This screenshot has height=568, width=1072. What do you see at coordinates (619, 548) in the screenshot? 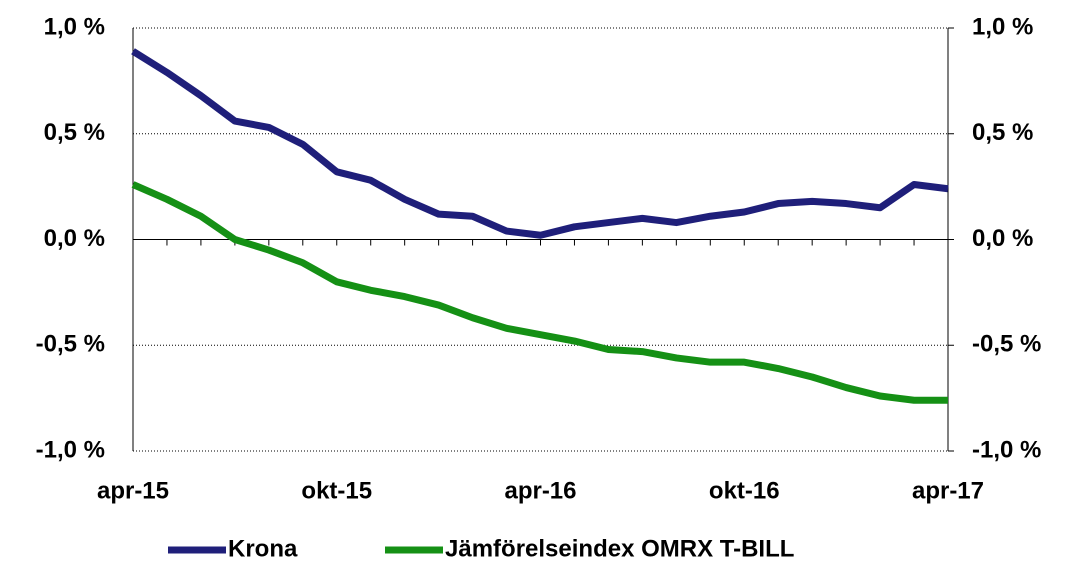
I see `legend-label: Jämförelseindex OMRX T-BILL` at bounding box center [619, 548].